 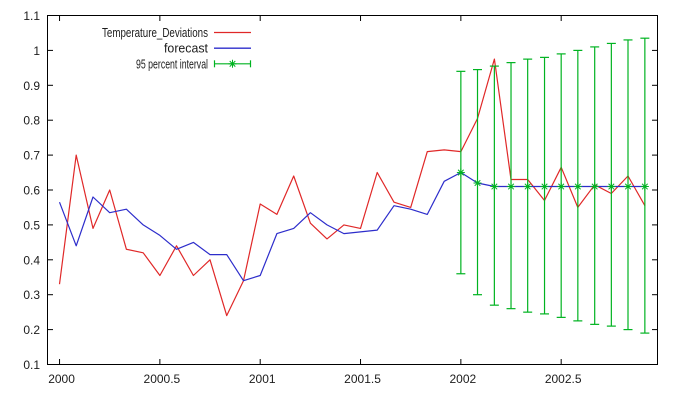 I want to click on y-tick-label: 0.5, so click(x=31, y=225).